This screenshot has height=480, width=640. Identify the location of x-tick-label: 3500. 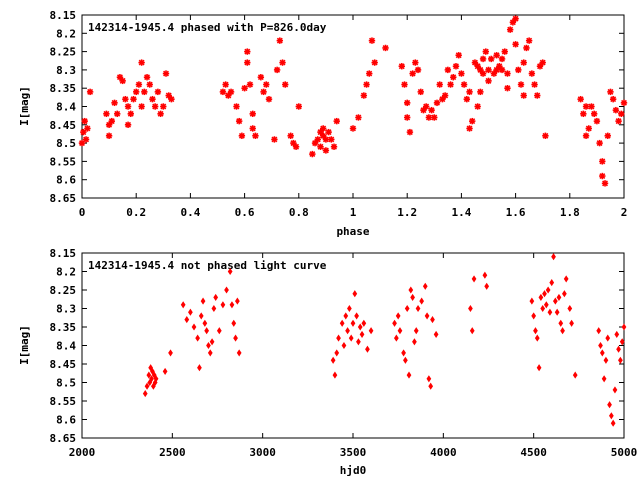
(353, 452).